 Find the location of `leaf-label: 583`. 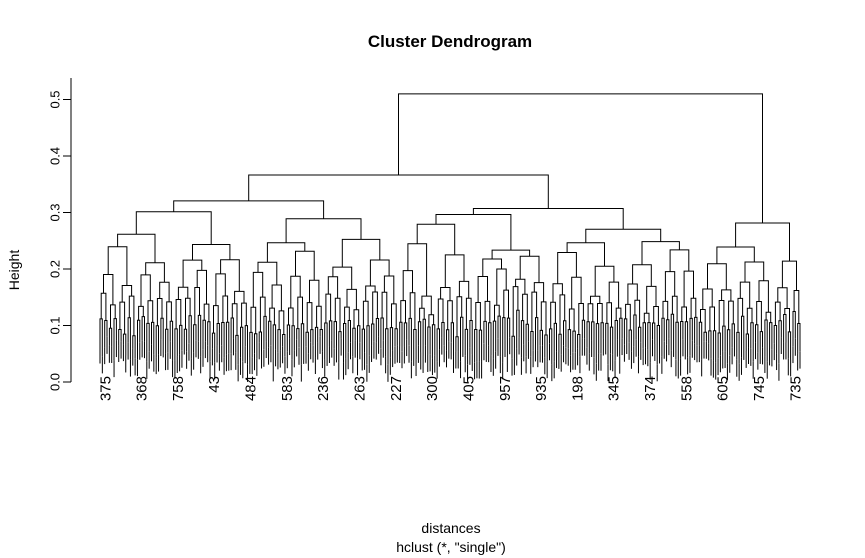

leaf-label: 583 is located at coordinates (287, 388).